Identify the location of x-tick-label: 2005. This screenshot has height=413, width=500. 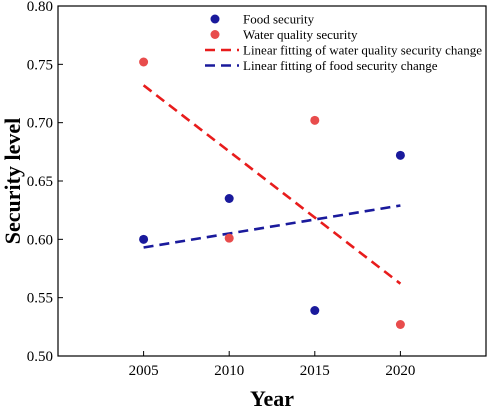
(144, 371).